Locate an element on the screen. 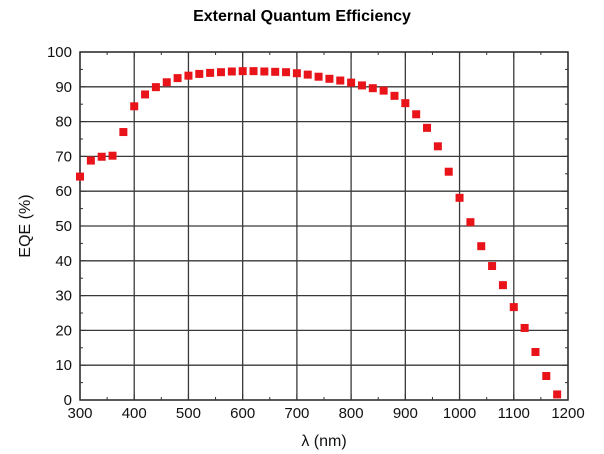 The image size is (604, 454). y-tick-labels: 0 10 20 30 40 50 60 70 80 90 100 is located at coordinates (59, 226).